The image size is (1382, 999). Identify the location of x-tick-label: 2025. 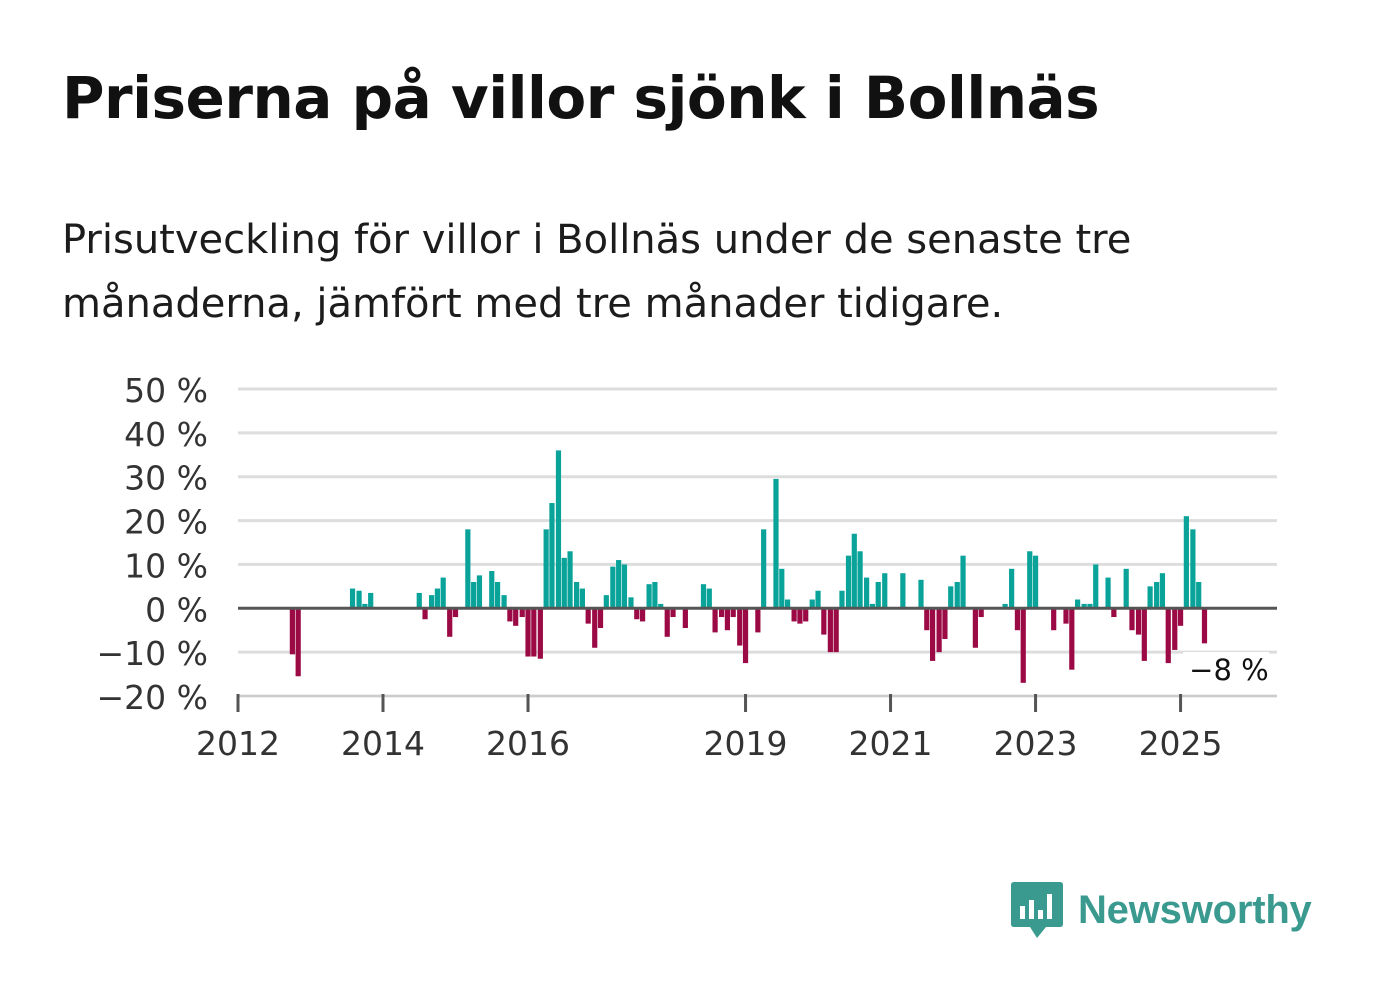
(1181, 743).